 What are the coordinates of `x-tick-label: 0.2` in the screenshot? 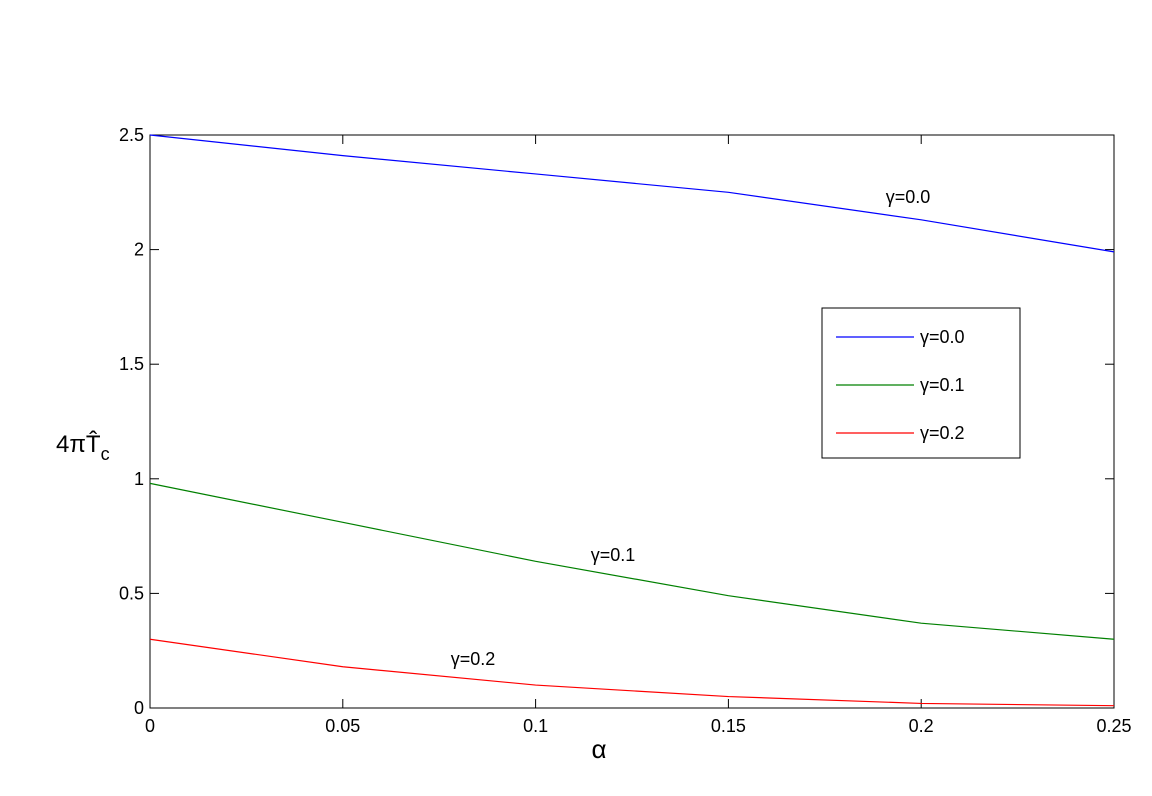 It's located at (921, 726).